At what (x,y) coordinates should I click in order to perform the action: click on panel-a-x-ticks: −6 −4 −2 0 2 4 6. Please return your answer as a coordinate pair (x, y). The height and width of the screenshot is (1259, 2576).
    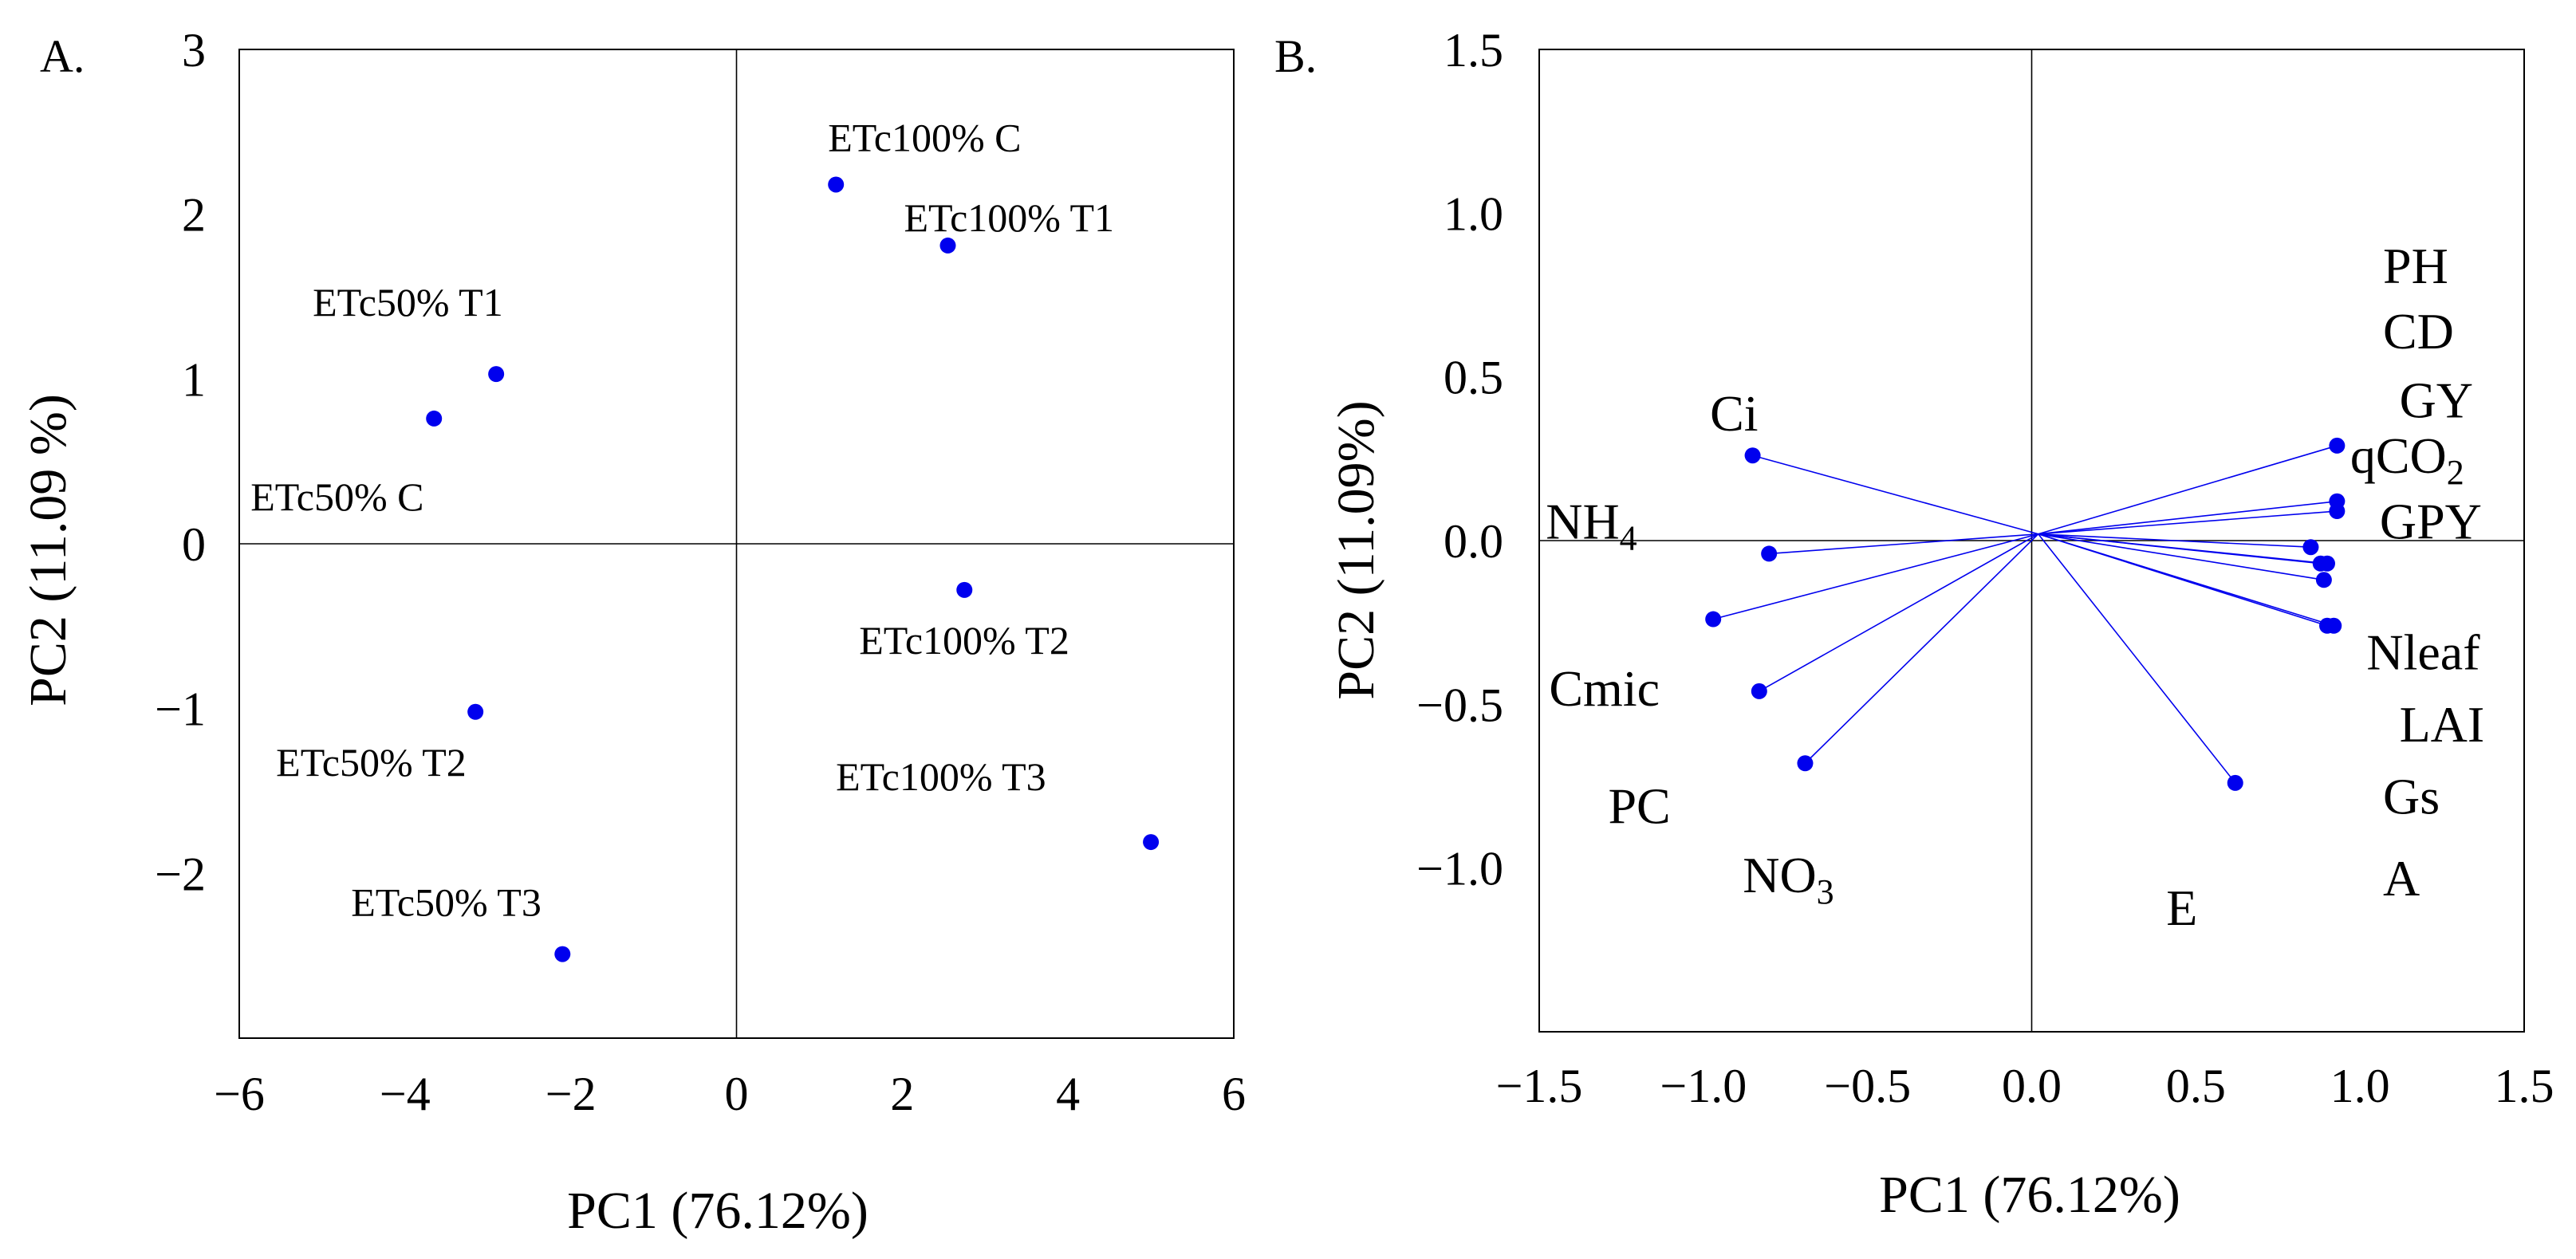
    Looking at the image, I should click on (730, 1094).